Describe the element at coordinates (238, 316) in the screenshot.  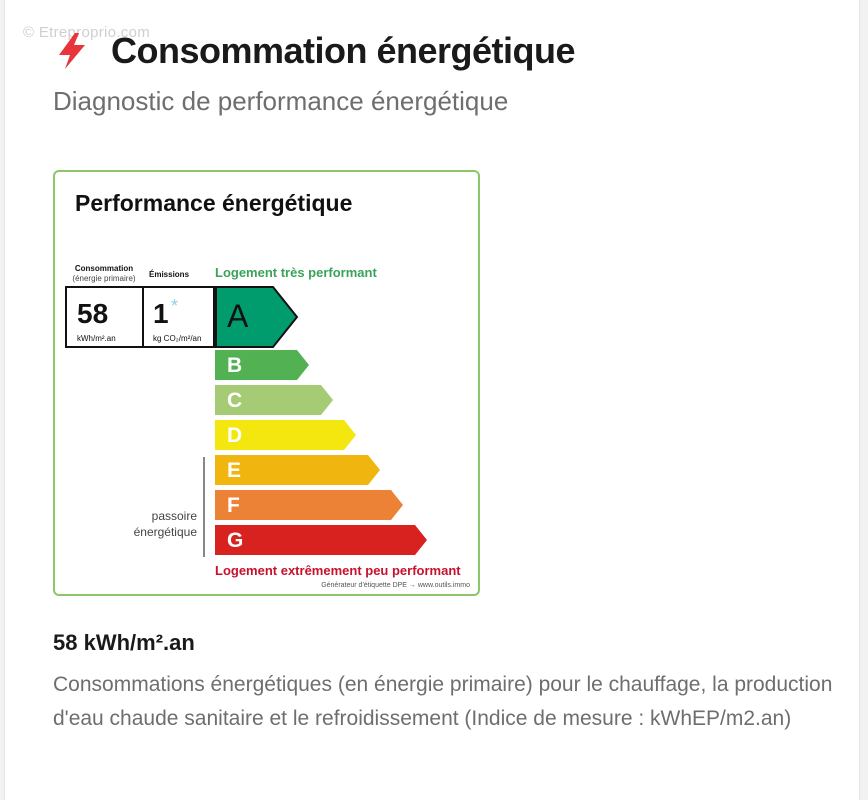
I see `class-a-letter: A` at that location.